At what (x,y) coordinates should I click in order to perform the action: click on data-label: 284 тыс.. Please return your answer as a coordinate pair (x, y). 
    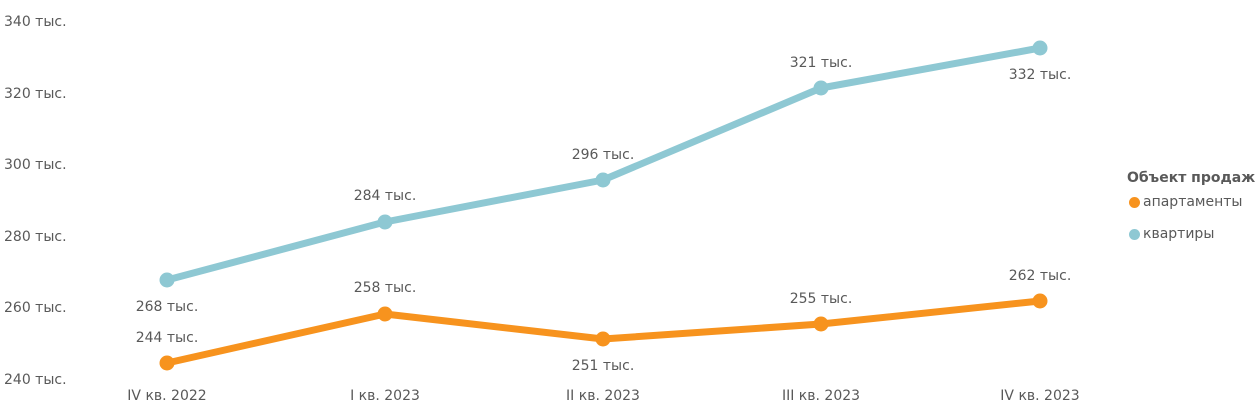
    Looking at the image, I should click on (385, 196).